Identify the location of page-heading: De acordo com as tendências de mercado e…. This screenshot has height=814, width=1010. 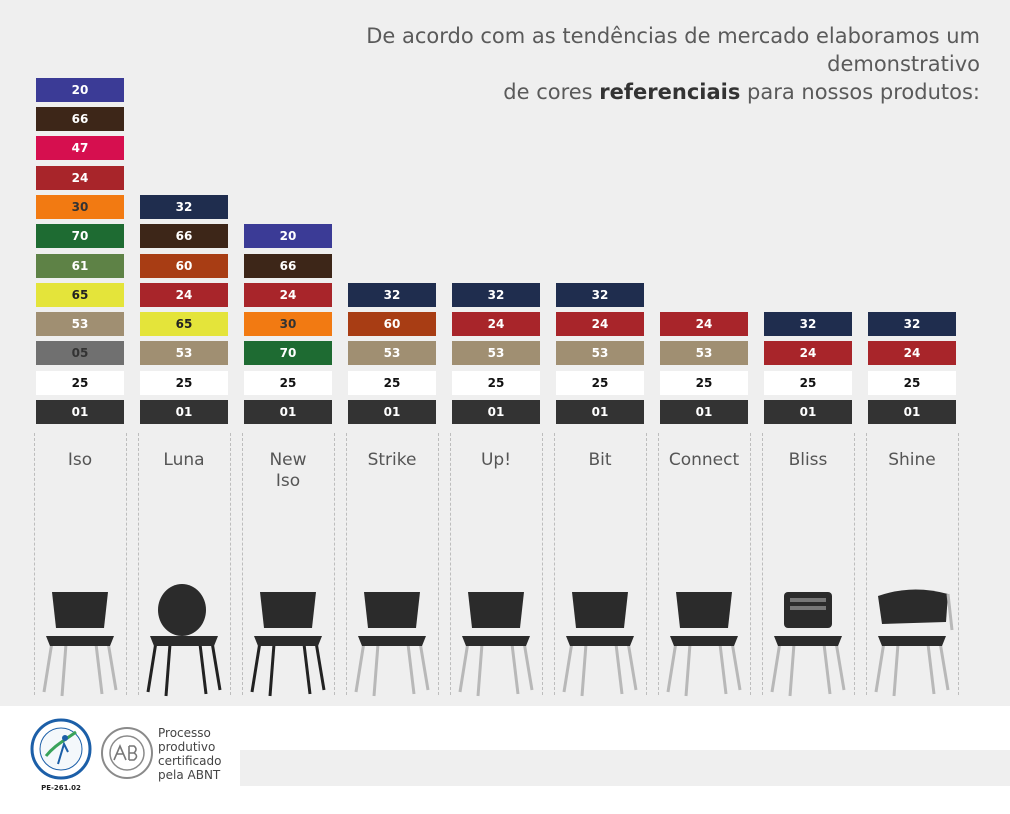
(600, 64).